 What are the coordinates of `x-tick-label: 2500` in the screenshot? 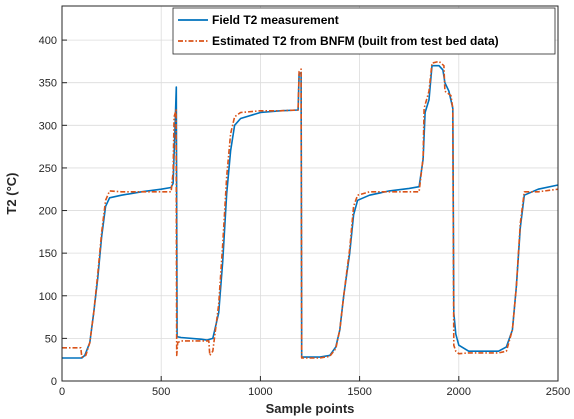 It's located at (558, 392).